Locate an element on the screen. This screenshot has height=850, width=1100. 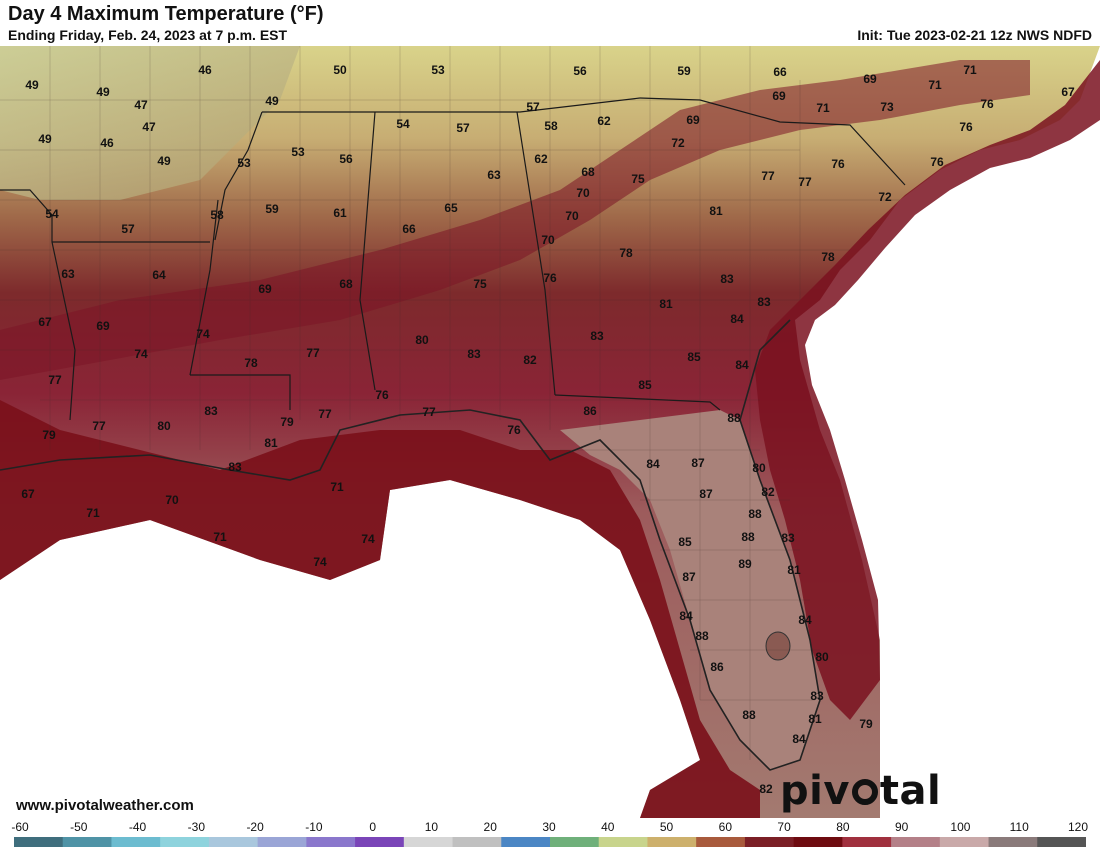
temperature-label: 80 is located at coordinates (422, 340).